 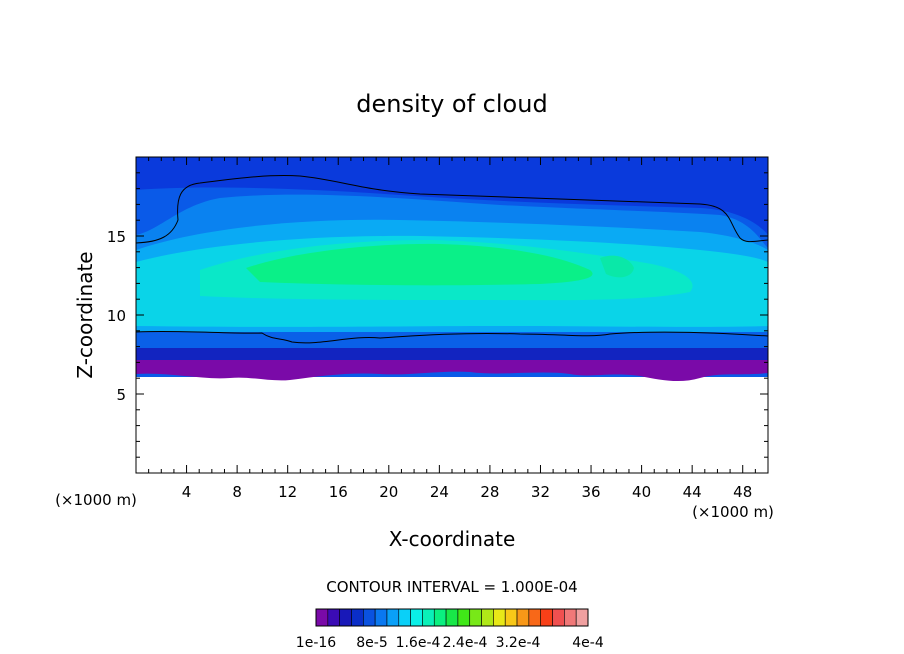 What do you see at coordinates (418, 643) in the screenshot?
I see `colorbar-label: 1.6e-4` at bounding box center [418, 643].